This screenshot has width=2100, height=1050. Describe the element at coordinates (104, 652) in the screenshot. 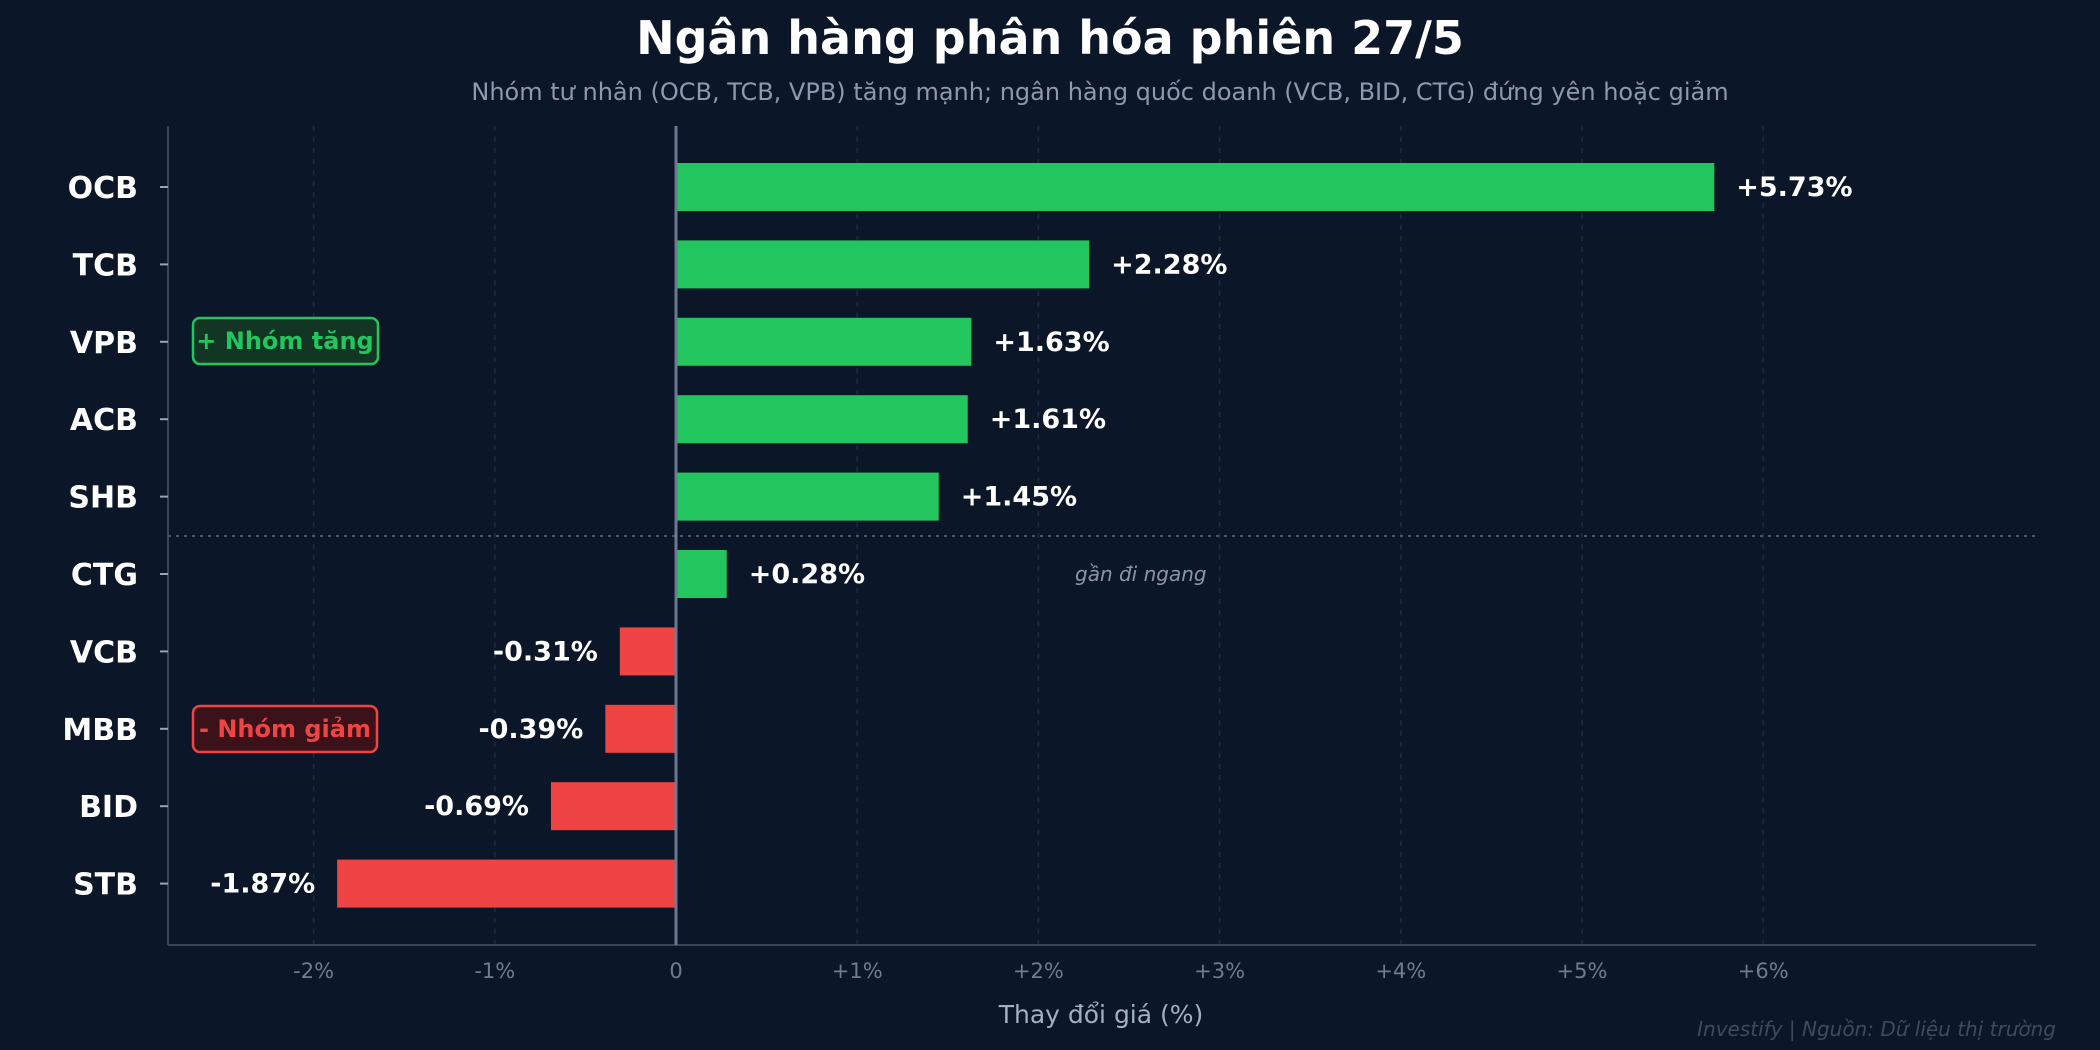

I see `category-label-vcb: VCB` at that location.